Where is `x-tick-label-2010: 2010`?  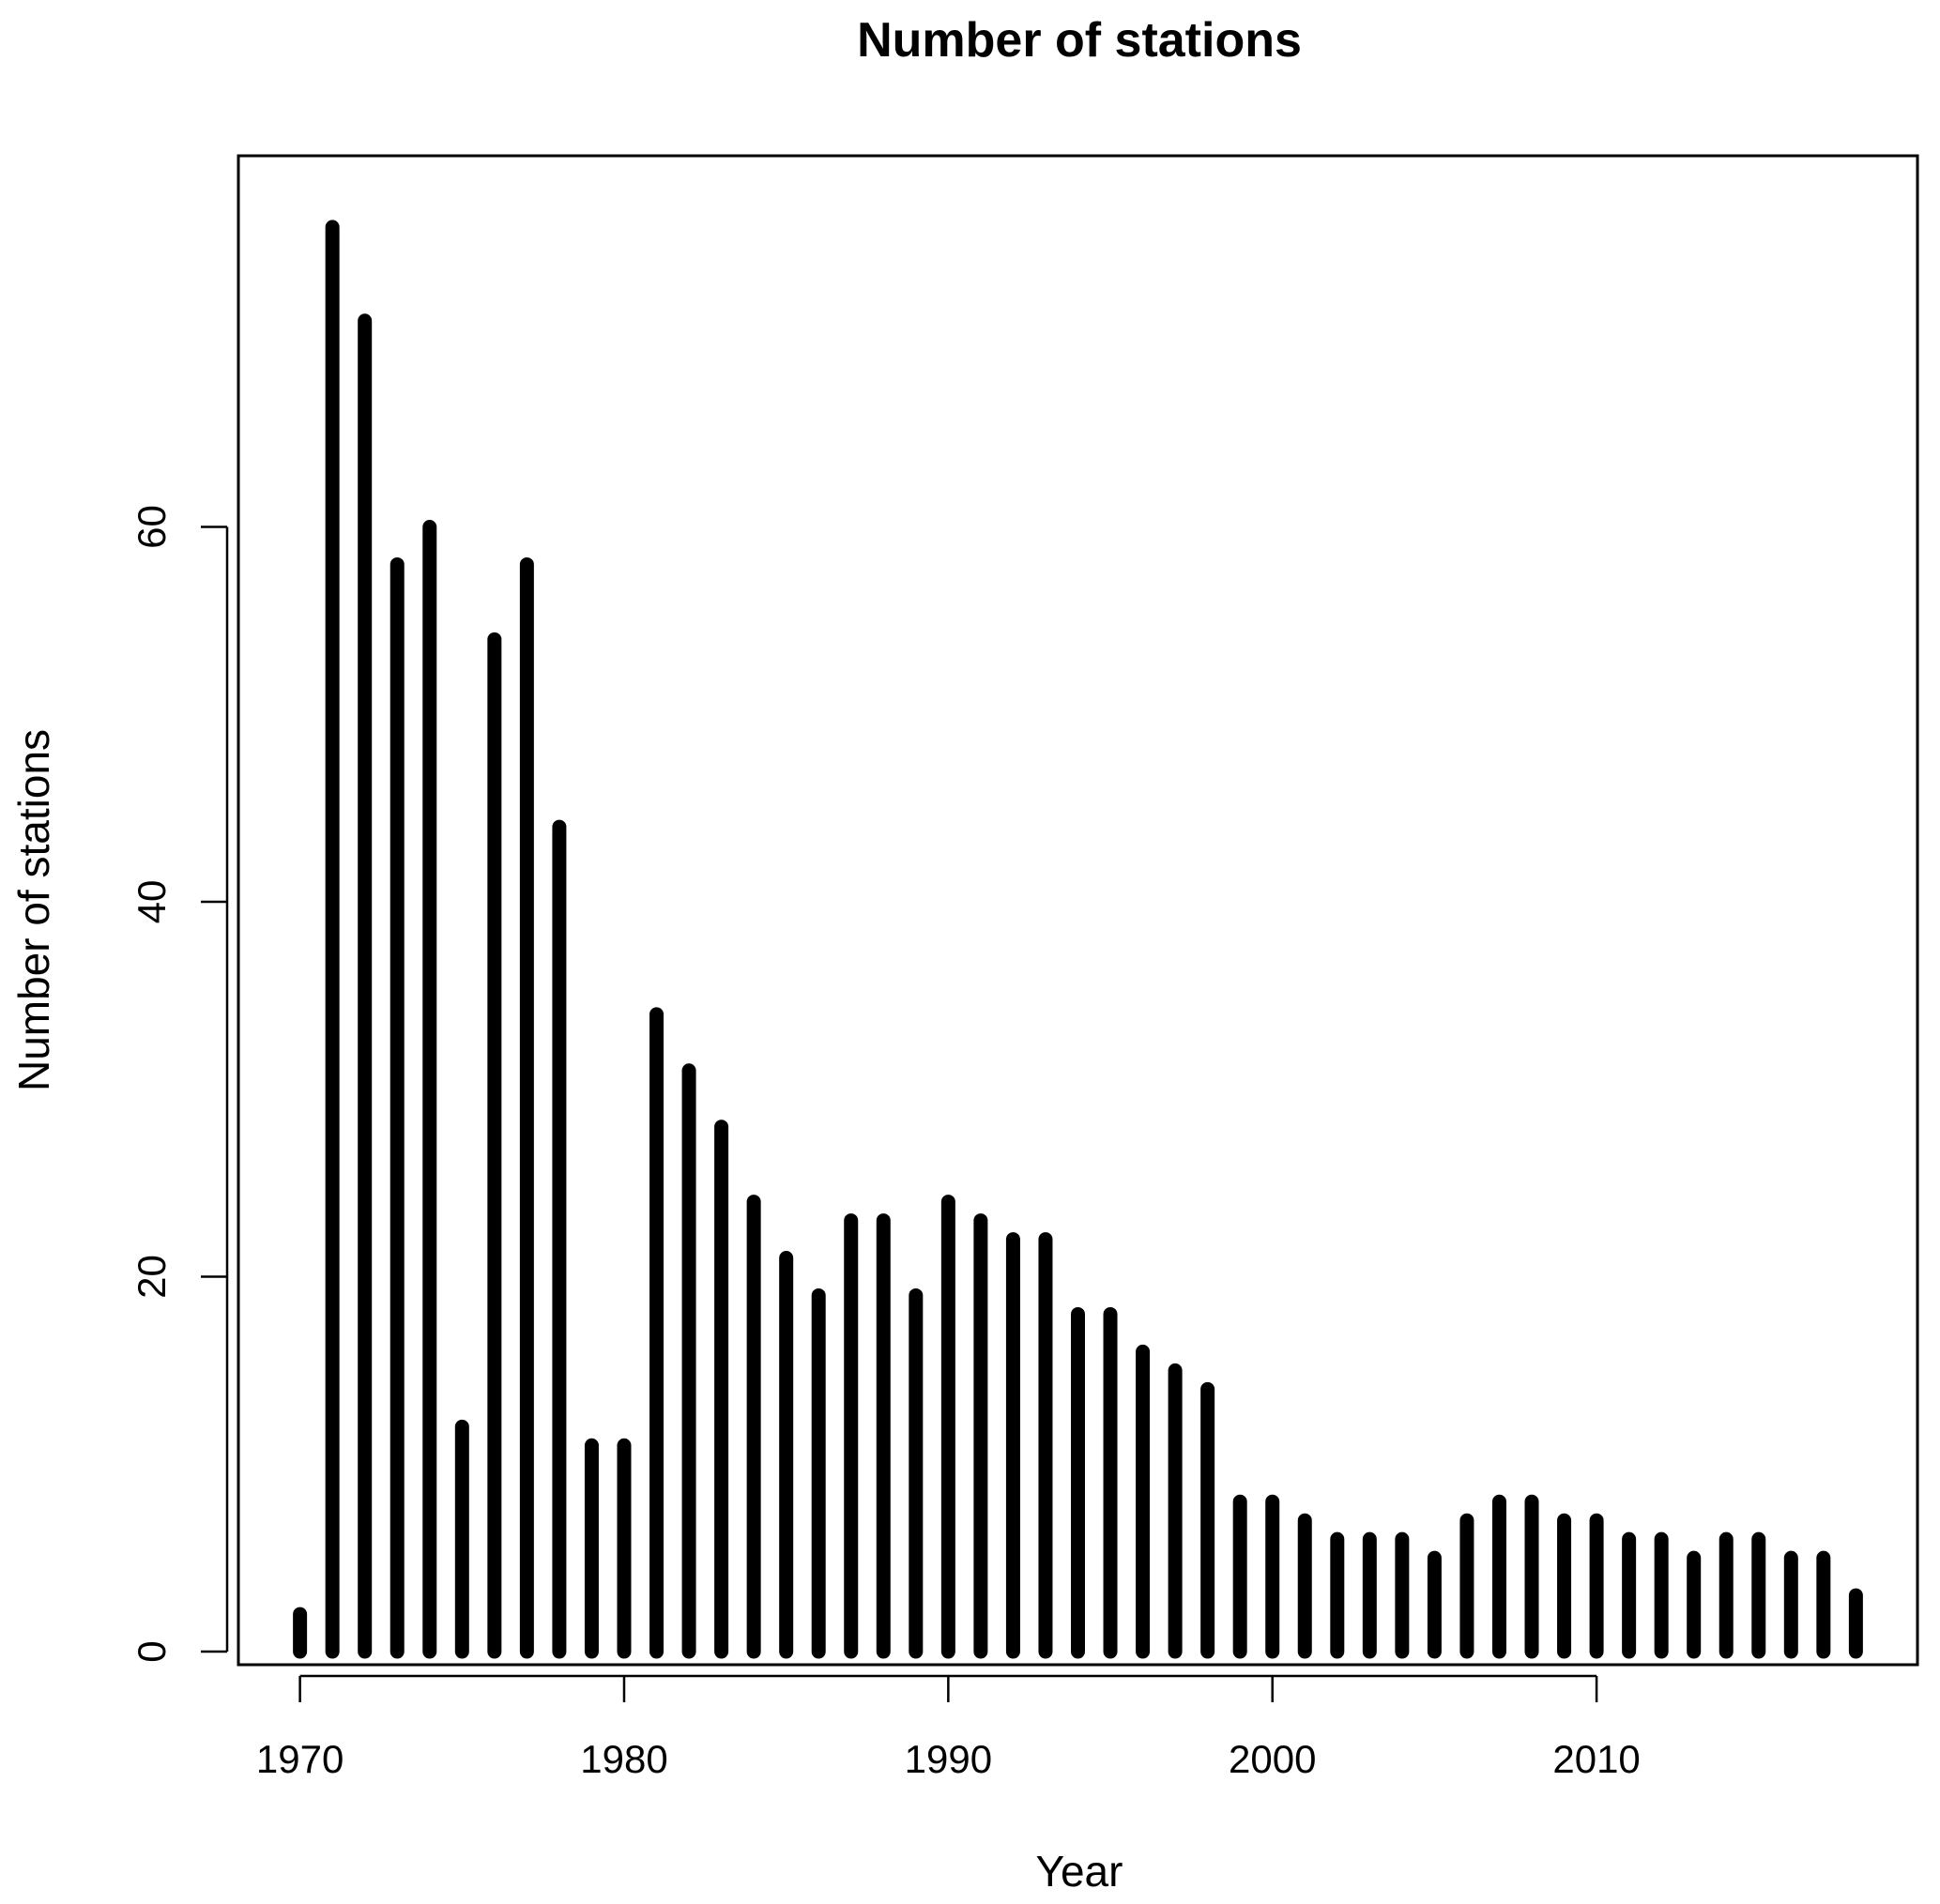 x-tick-label-2010: 2010 is located at coordinates (1596, 1759).